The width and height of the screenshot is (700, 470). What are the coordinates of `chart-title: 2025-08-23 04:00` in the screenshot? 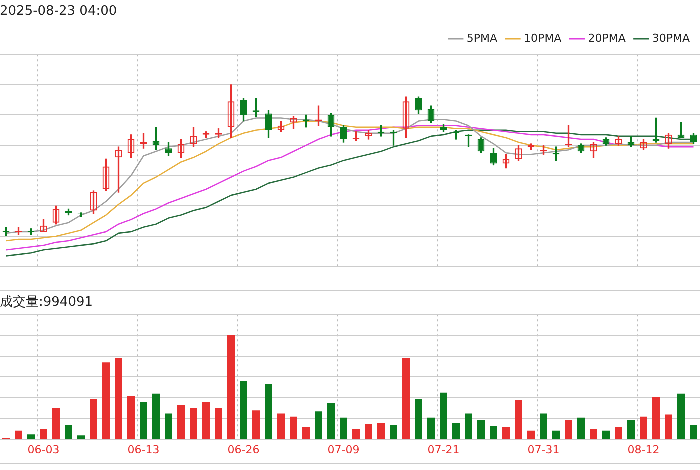 It's located at (59, 12).